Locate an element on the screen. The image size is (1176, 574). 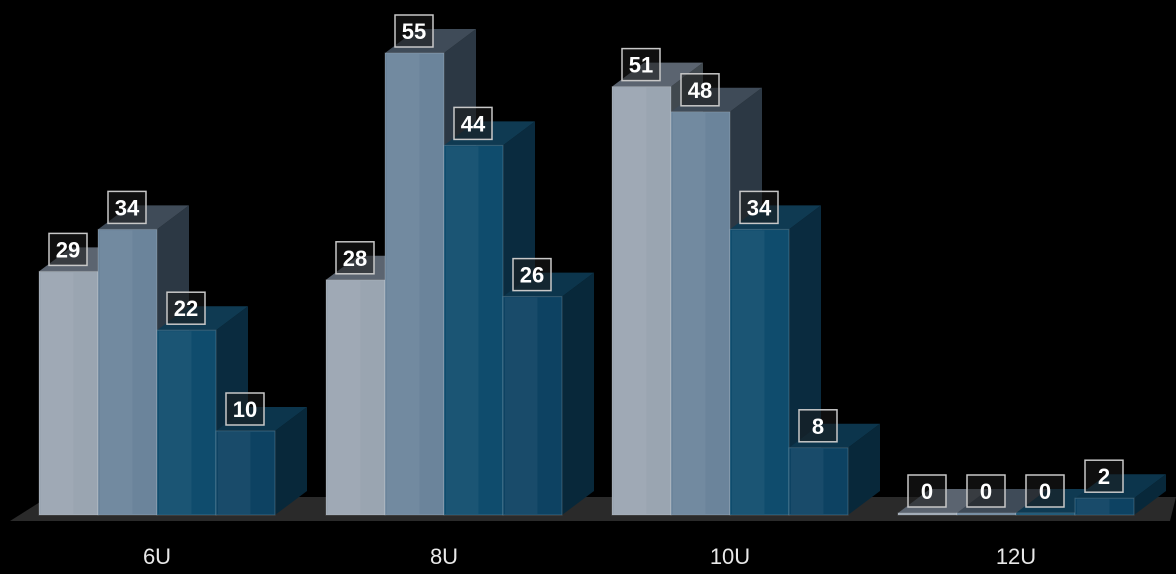
data-label-text: 29 is located at coordinates (68, 249).